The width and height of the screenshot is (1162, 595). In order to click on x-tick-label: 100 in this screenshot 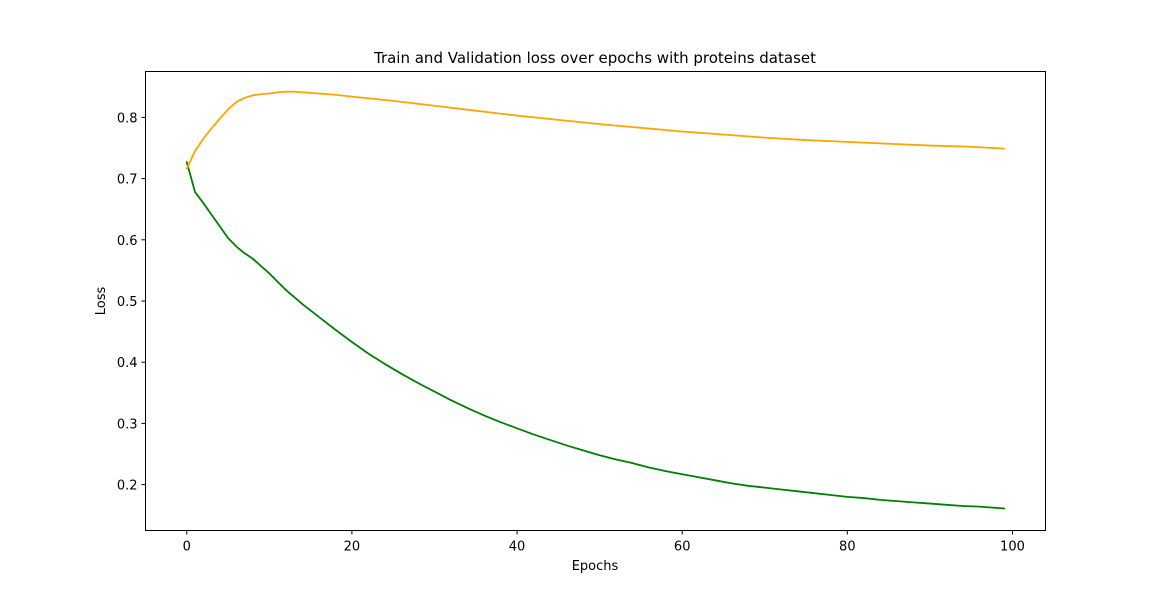, I will do `click(1012, 547)`.